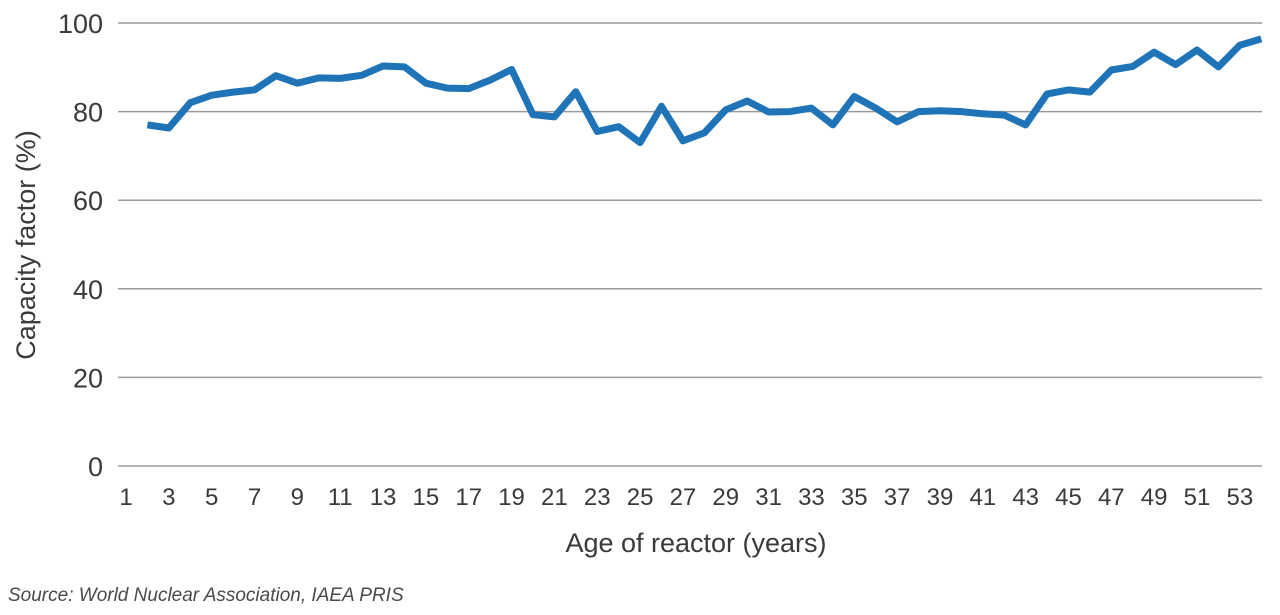  I want to click on x-tick-label: 1, so click(125, 497).